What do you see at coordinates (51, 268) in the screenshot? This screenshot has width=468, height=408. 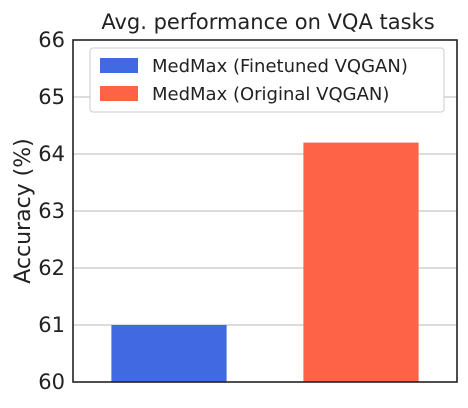 I see `y-tick-label: 62` at bounding box center [51, 268].